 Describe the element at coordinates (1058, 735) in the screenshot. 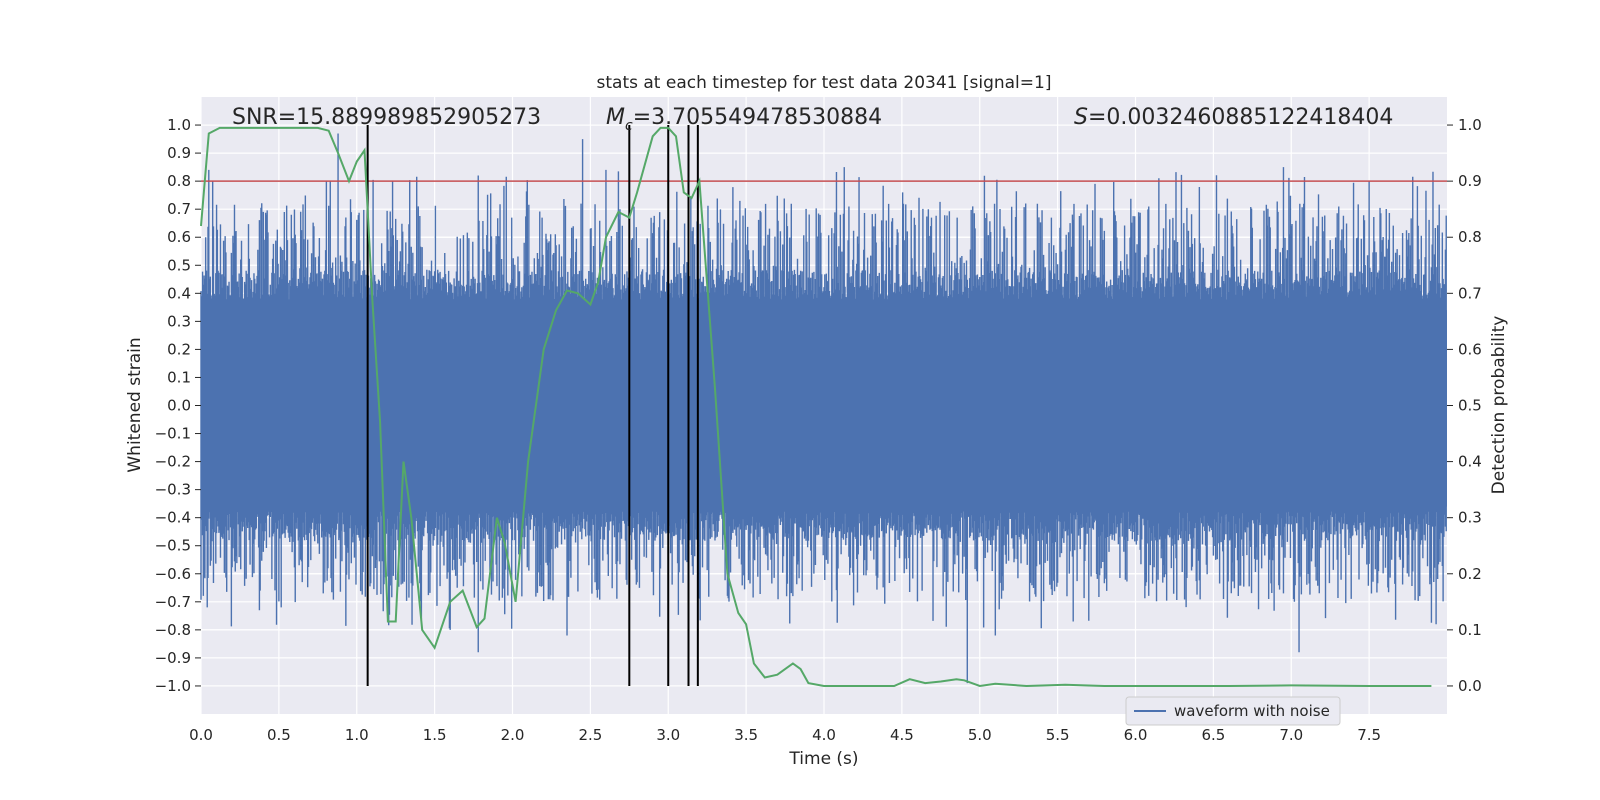

I see `x-tick-label: 5.5` at that location.